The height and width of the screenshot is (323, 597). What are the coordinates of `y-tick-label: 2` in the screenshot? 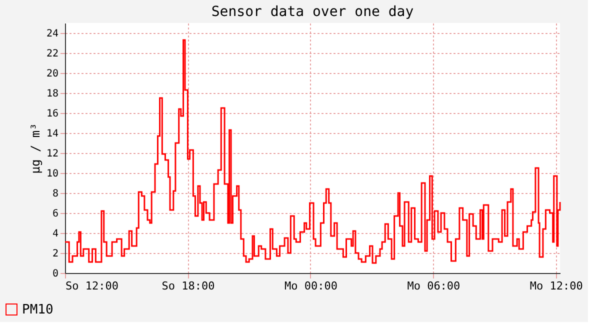 It's located at (55, 254).